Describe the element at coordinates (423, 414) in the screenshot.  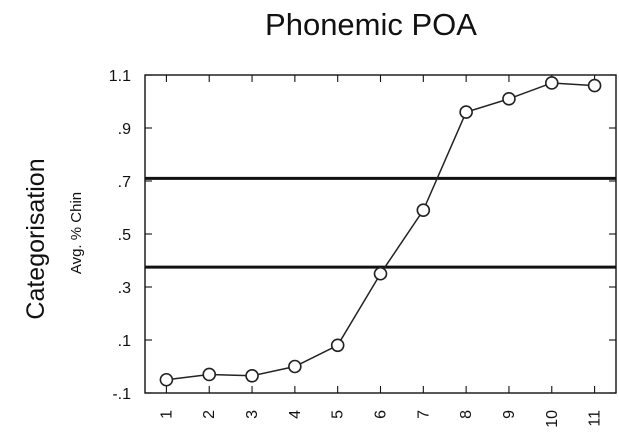
I see `x-tick-label: 7` at that location.